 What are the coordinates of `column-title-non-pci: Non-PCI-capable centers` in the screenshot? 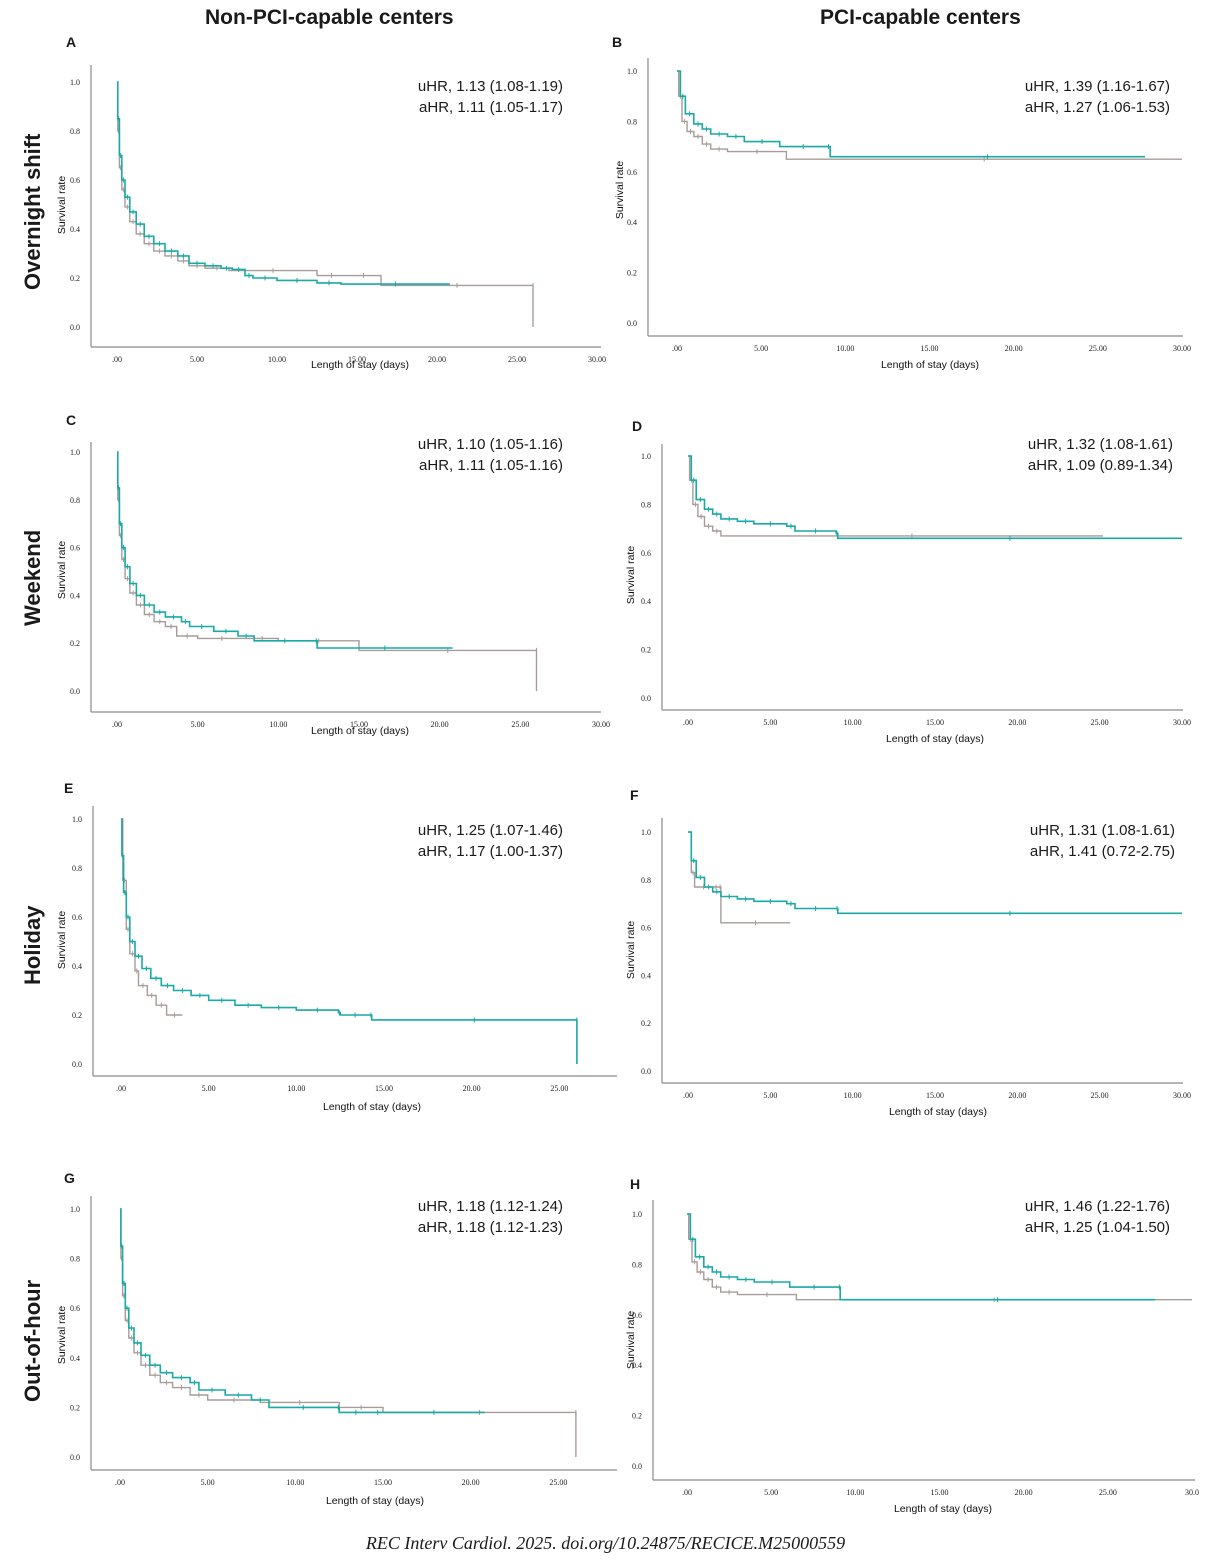 It's located at (329, 17).